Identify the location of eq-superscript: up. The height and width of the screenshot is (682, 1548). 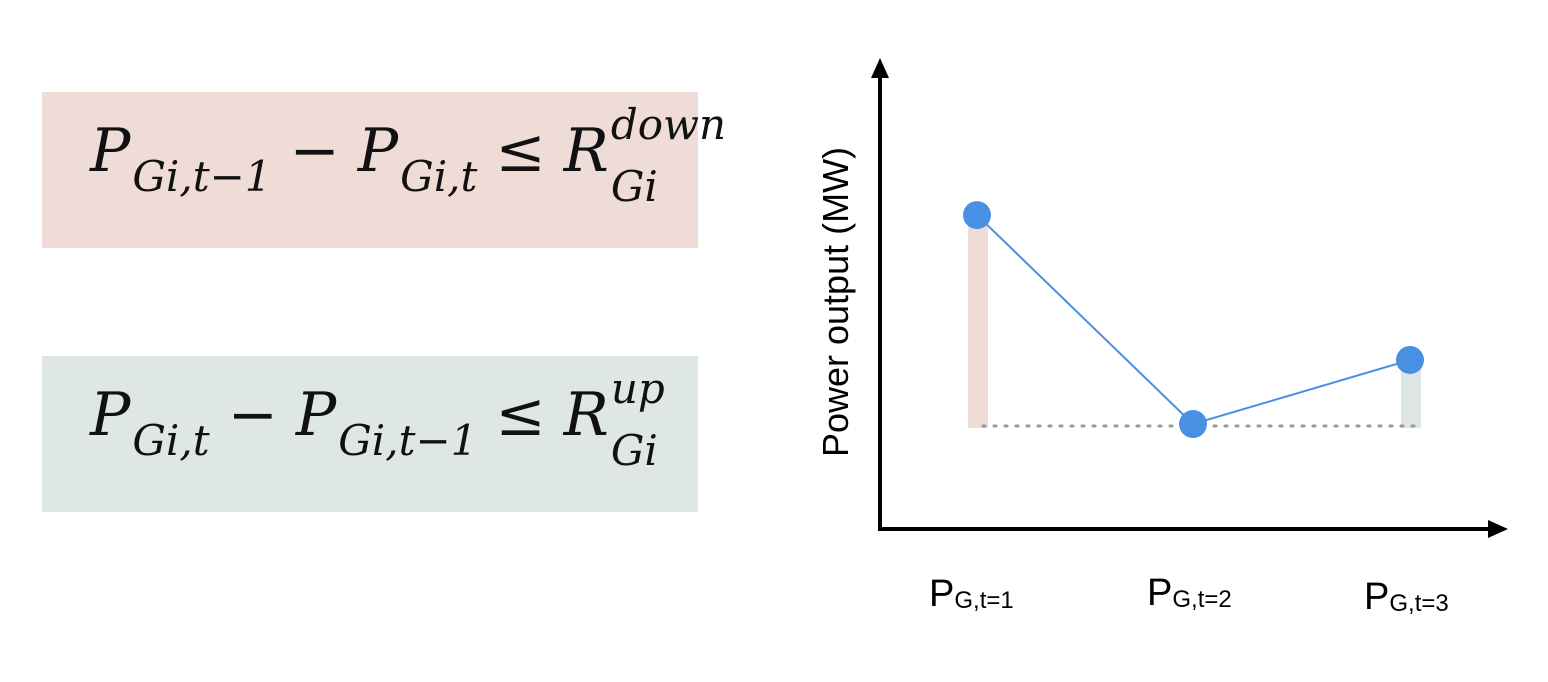
(637, 388).